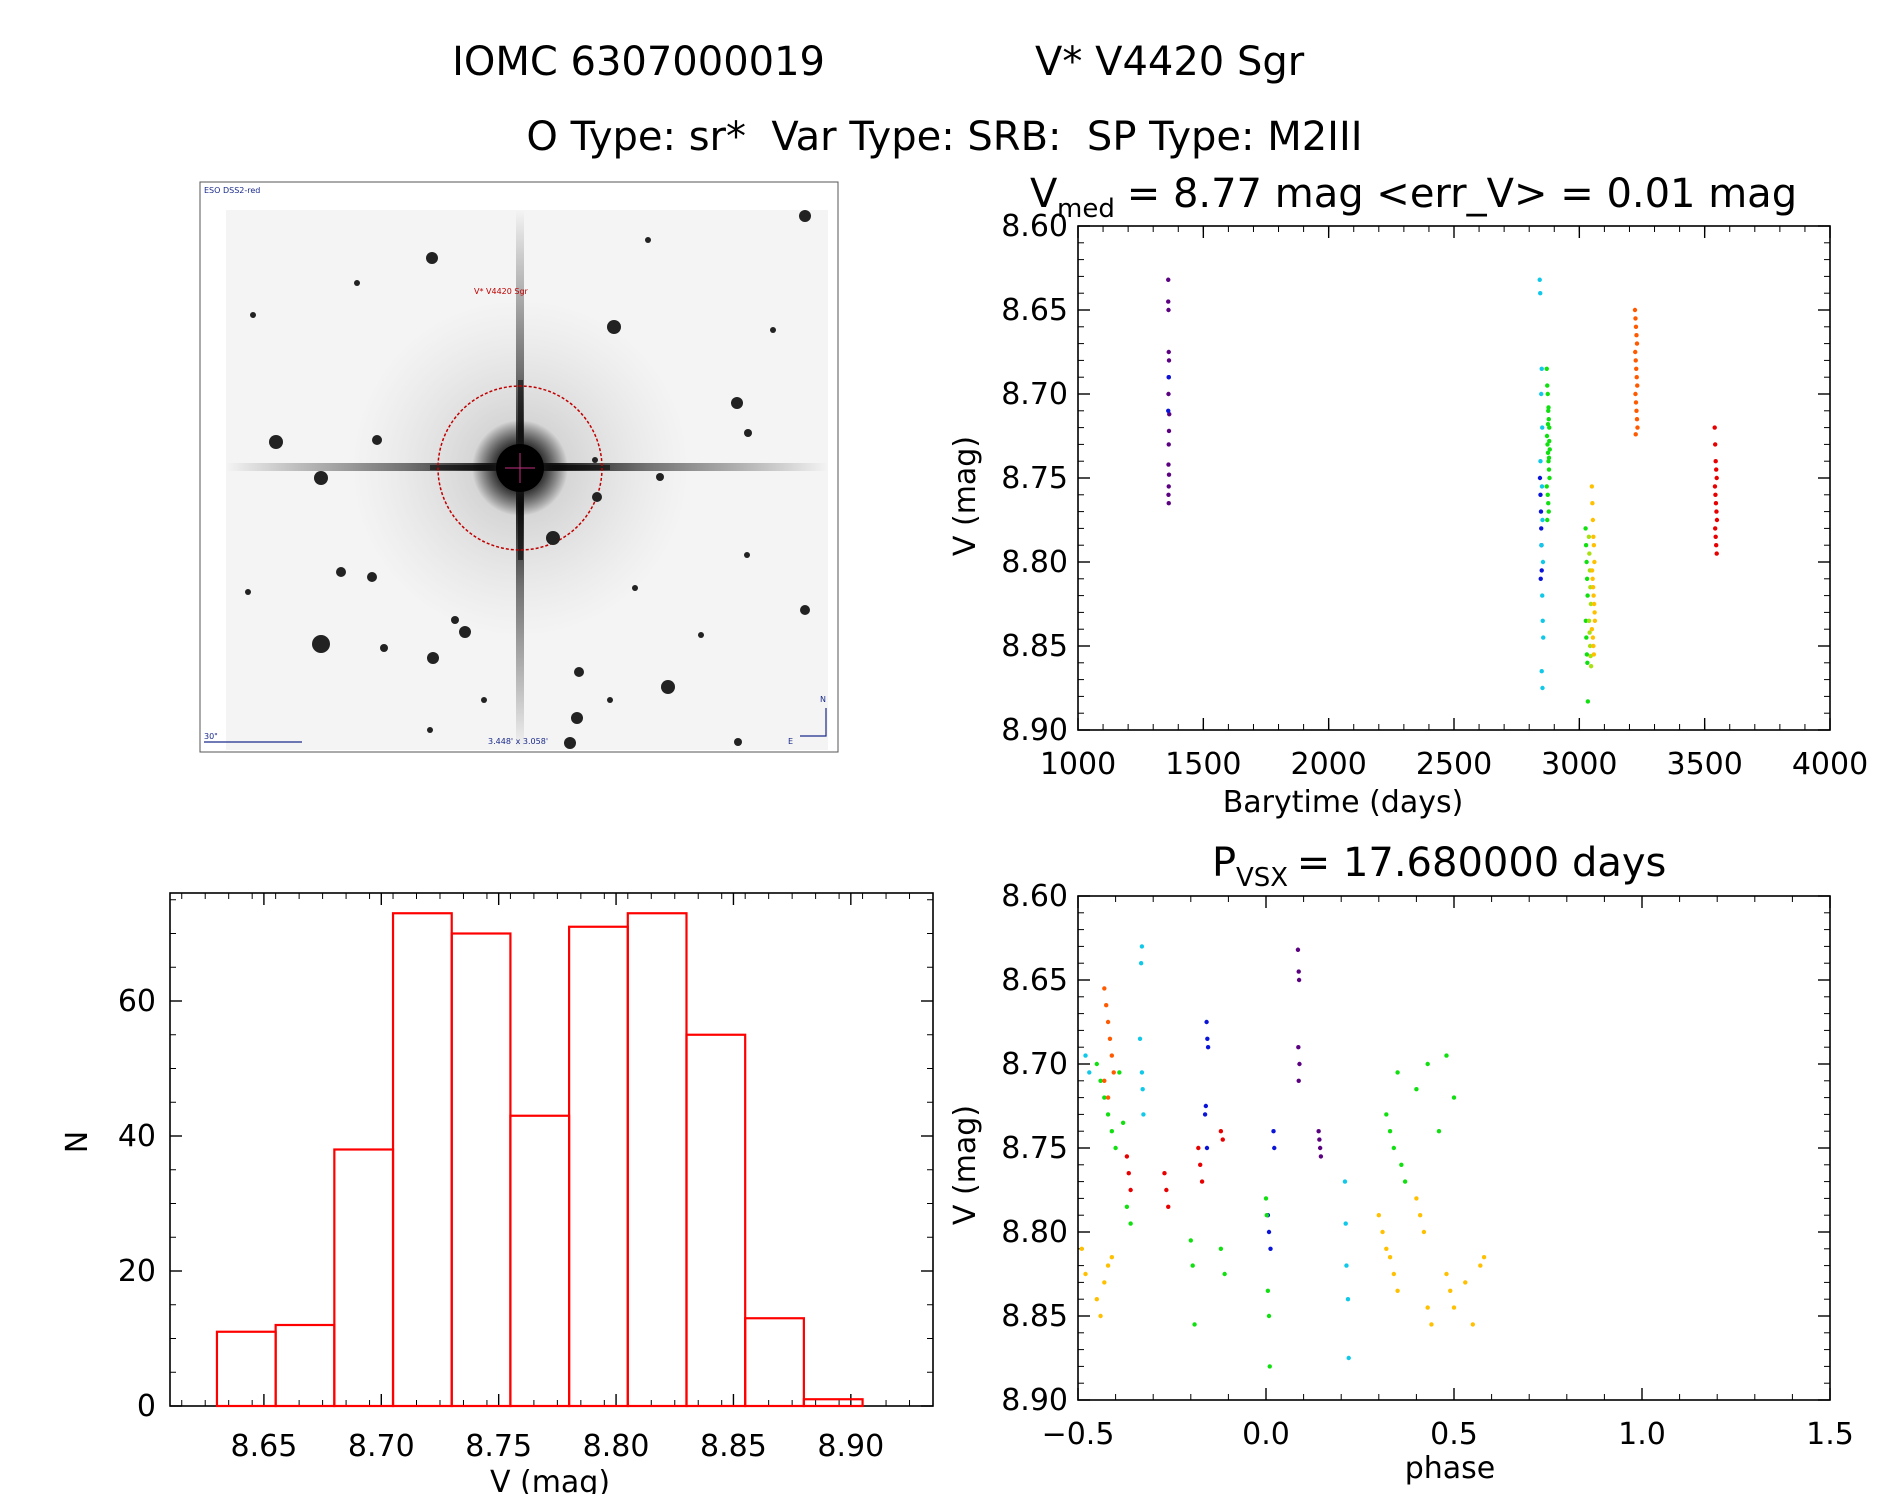  I want to click on phased-xtick-label: 0.5, so click(1454, 1434).